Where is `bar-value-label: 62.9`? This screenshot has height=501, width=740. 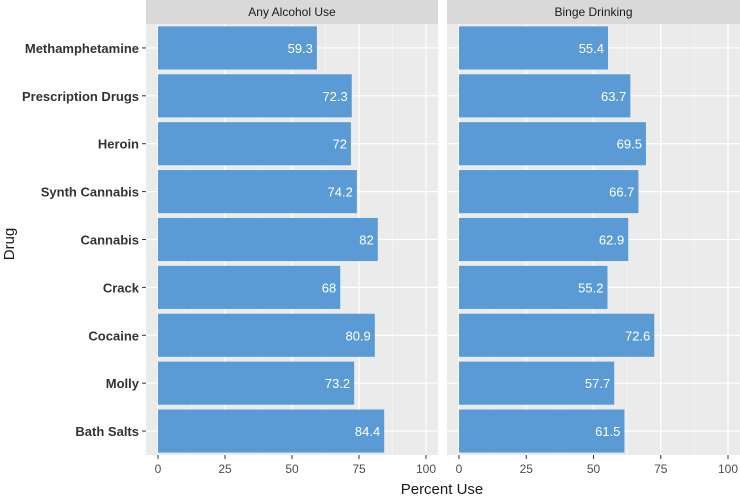
bar-value-label: 62.9 is located at coordinates (611, 240).